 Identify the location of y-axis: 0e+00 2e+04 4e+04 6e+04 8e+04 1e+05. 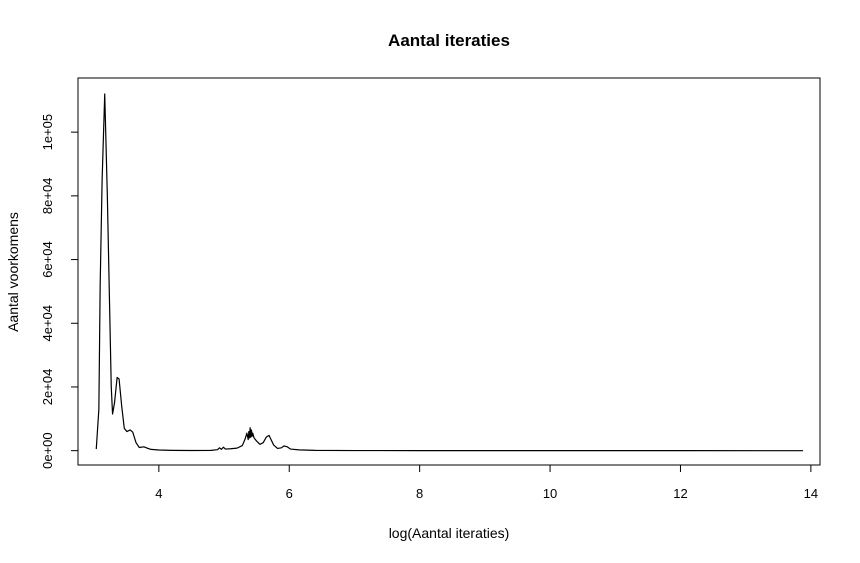
(59, 291).